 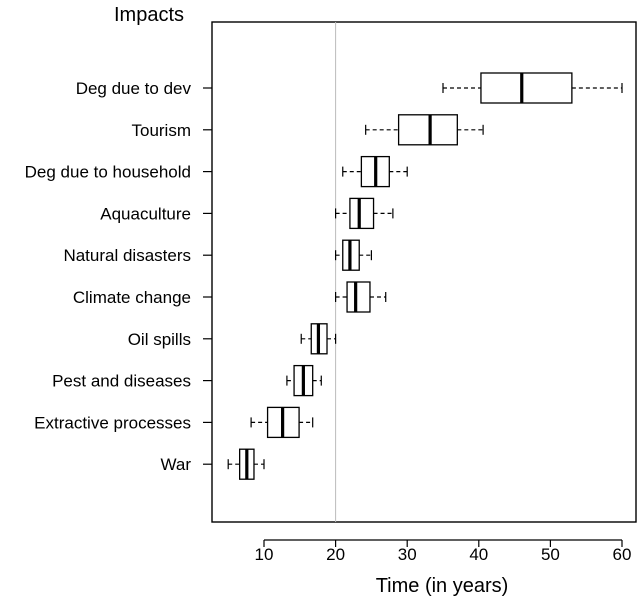 What do you see at coordinates (443, 551) in the screenshot?
I see `x-axis: 10 20 30 40 50 60` at bounding box center [443, 551].